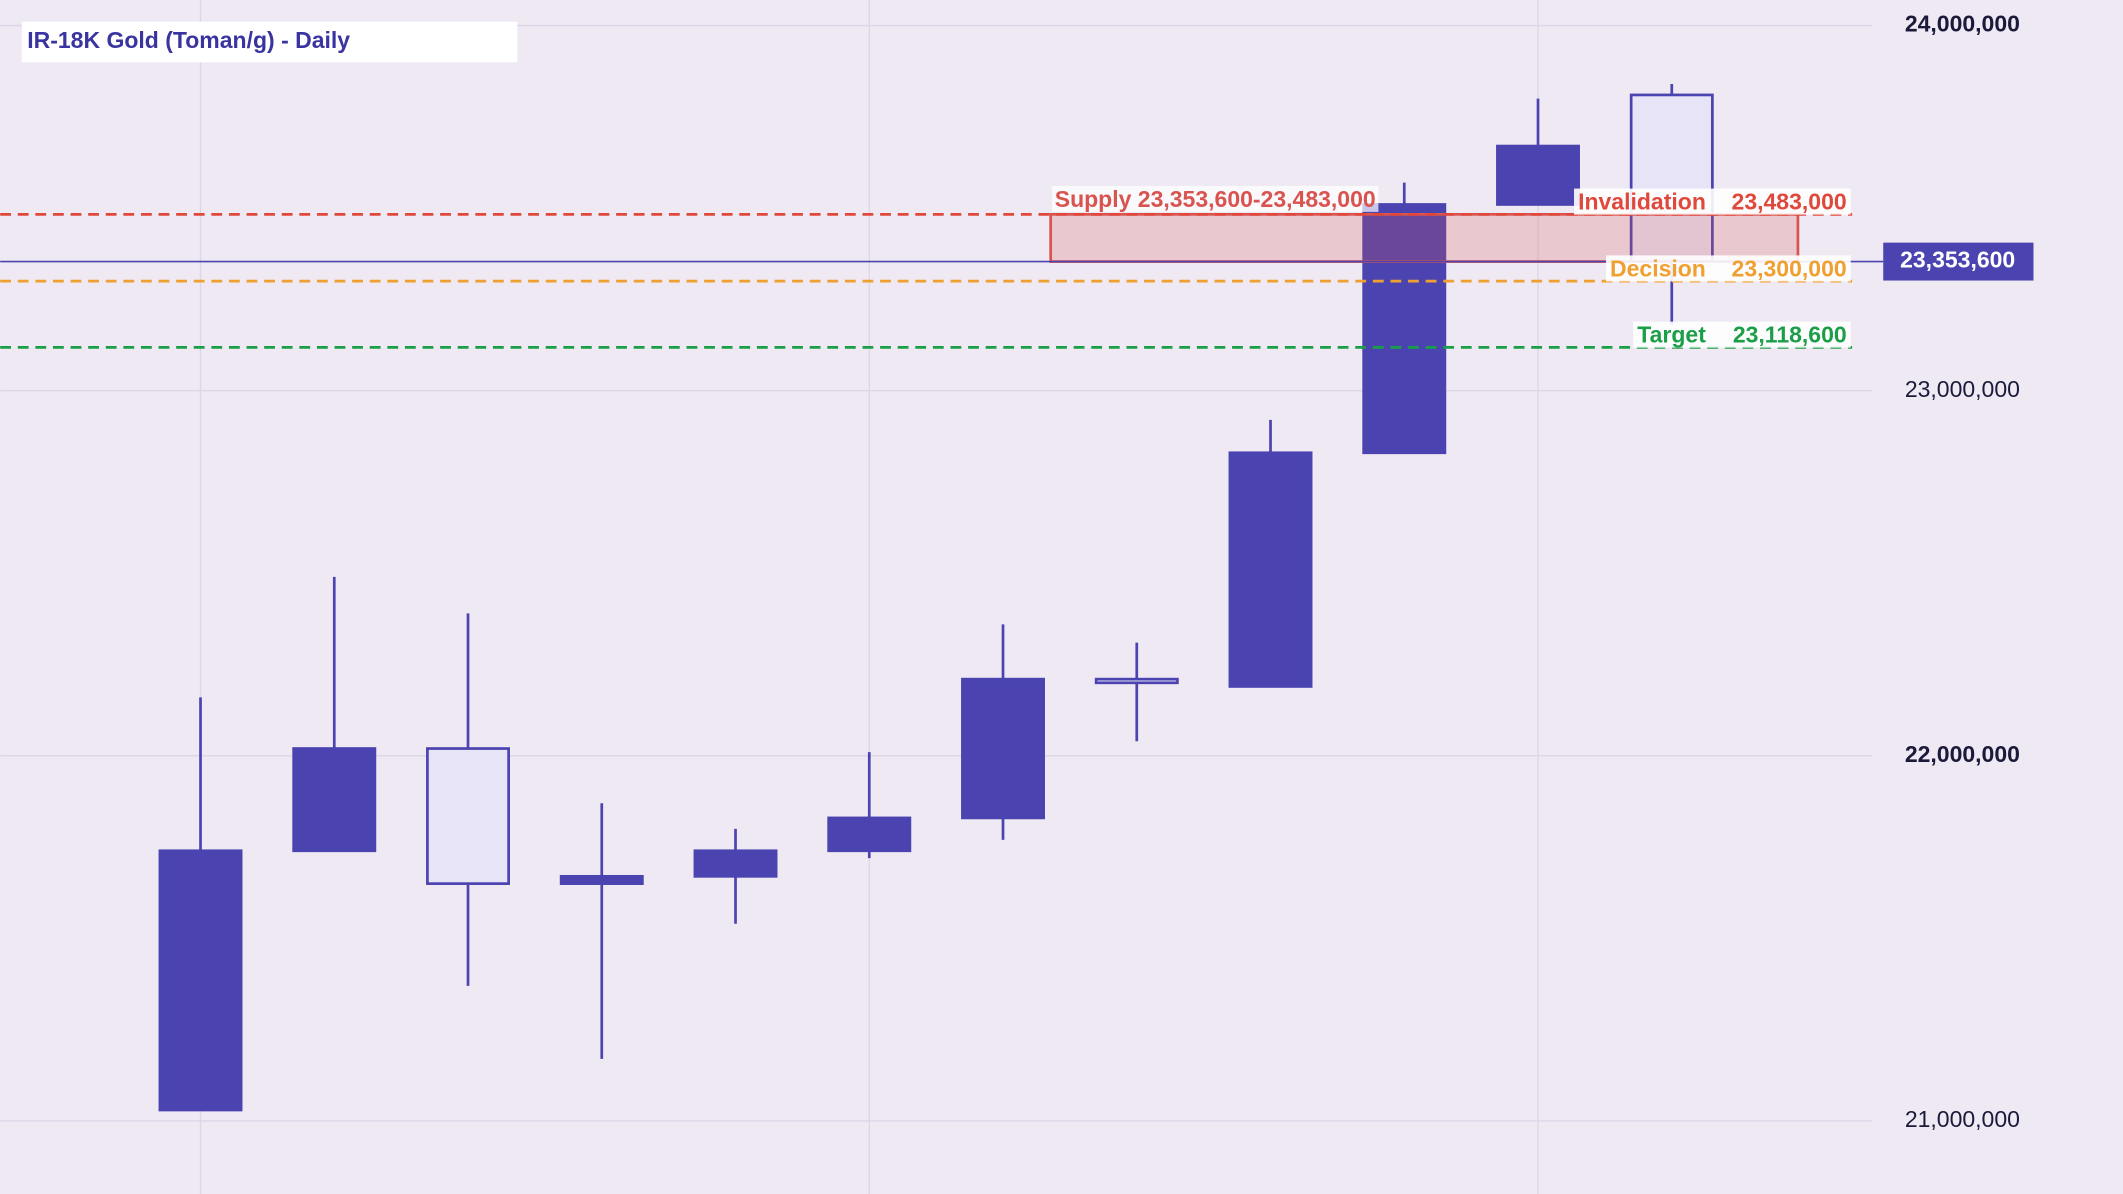 This screenshot has height=1194, width=2123. I want to click on title-bg, so click(269, 42).